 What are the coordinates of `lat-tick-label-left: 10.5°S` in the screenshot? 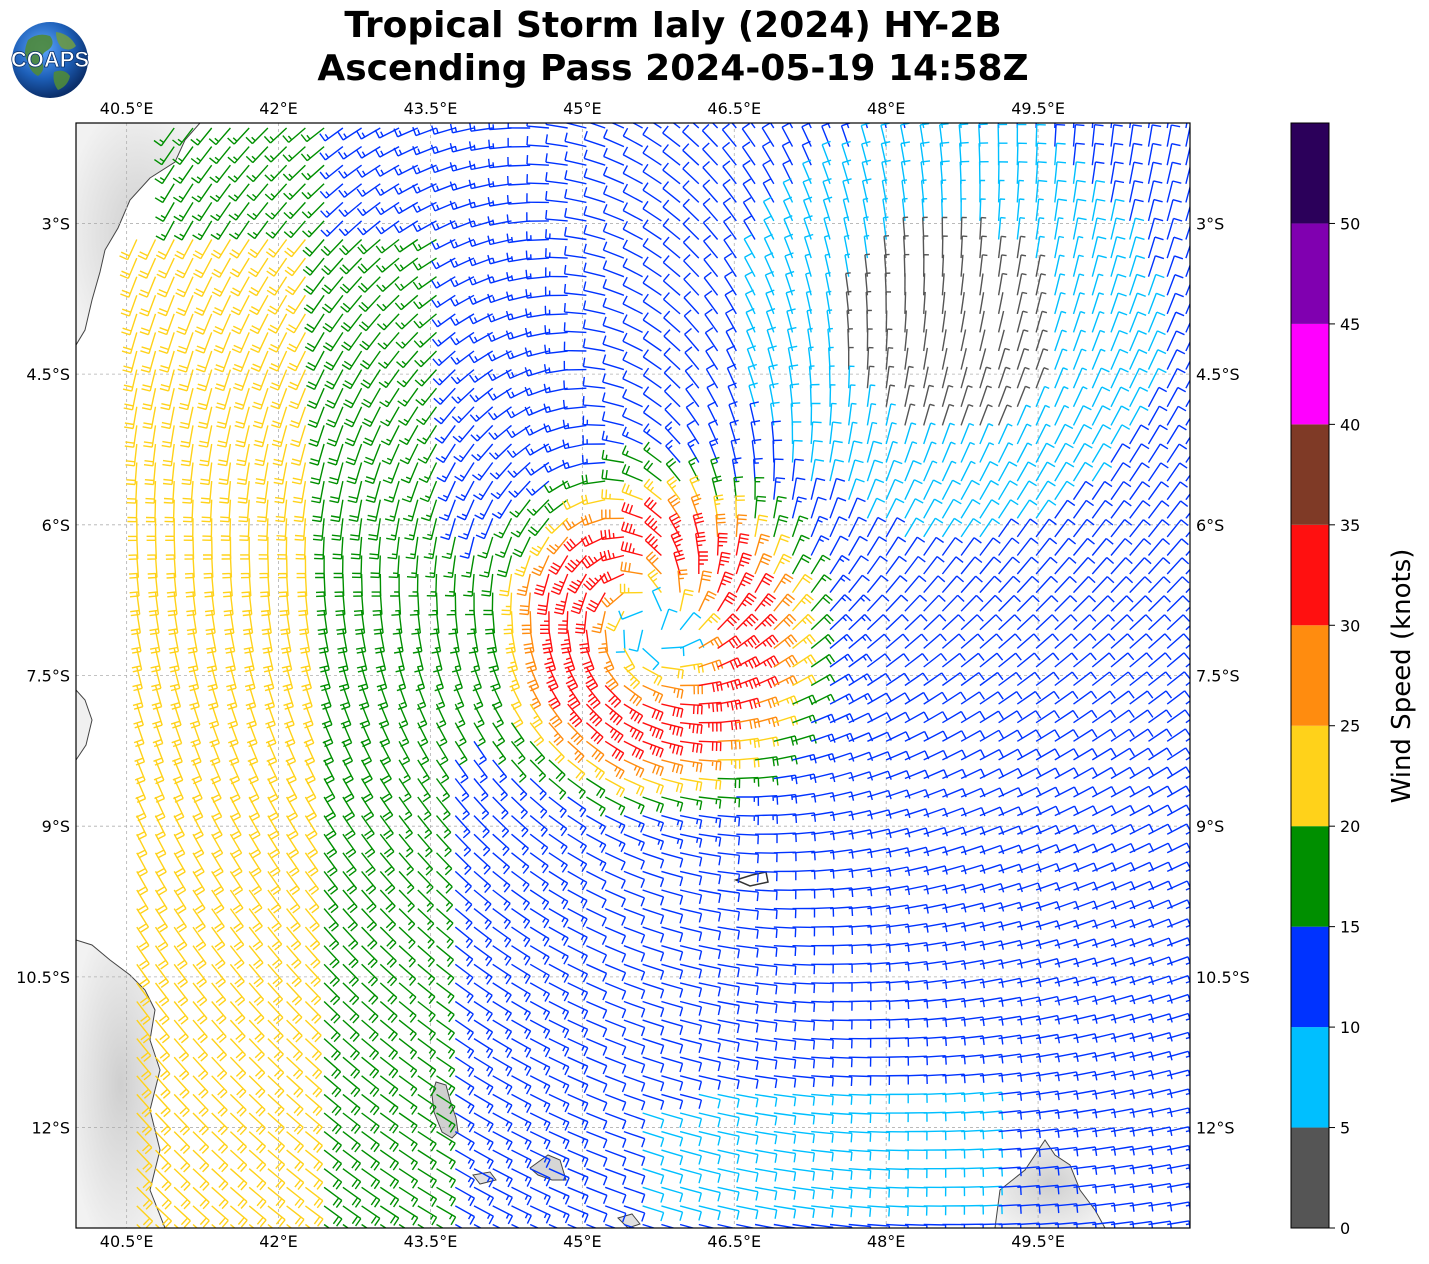 It's located at (43, 977).